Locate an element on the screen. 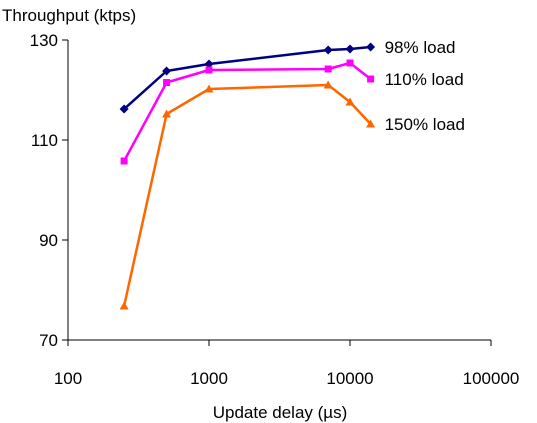 Image resolution: width=537 pixels, height=423 pixels. series-label: 98% load is located at coordinates (420, 47).